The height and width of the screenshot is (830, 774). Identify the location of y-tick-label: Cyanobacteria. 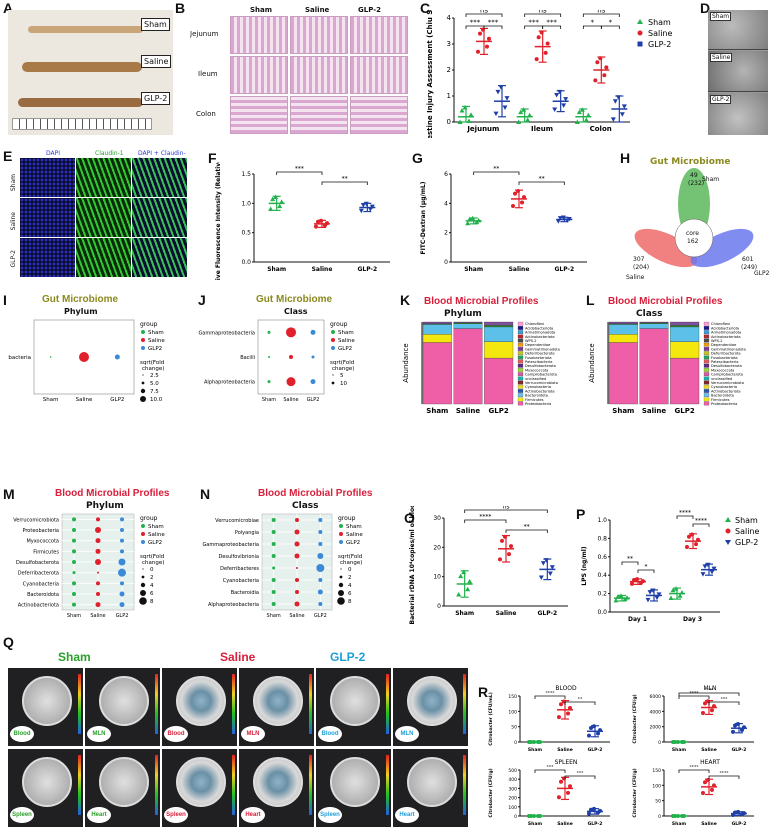
(241, 581).